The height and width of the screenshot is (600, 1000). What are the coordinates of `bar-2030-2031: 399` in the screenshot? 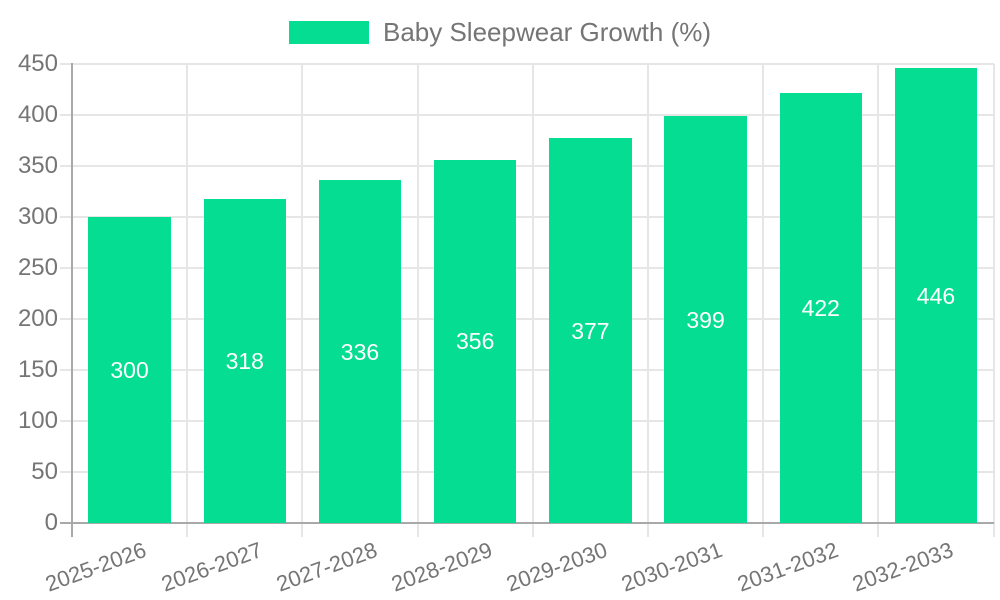 It's located at (705, 319).